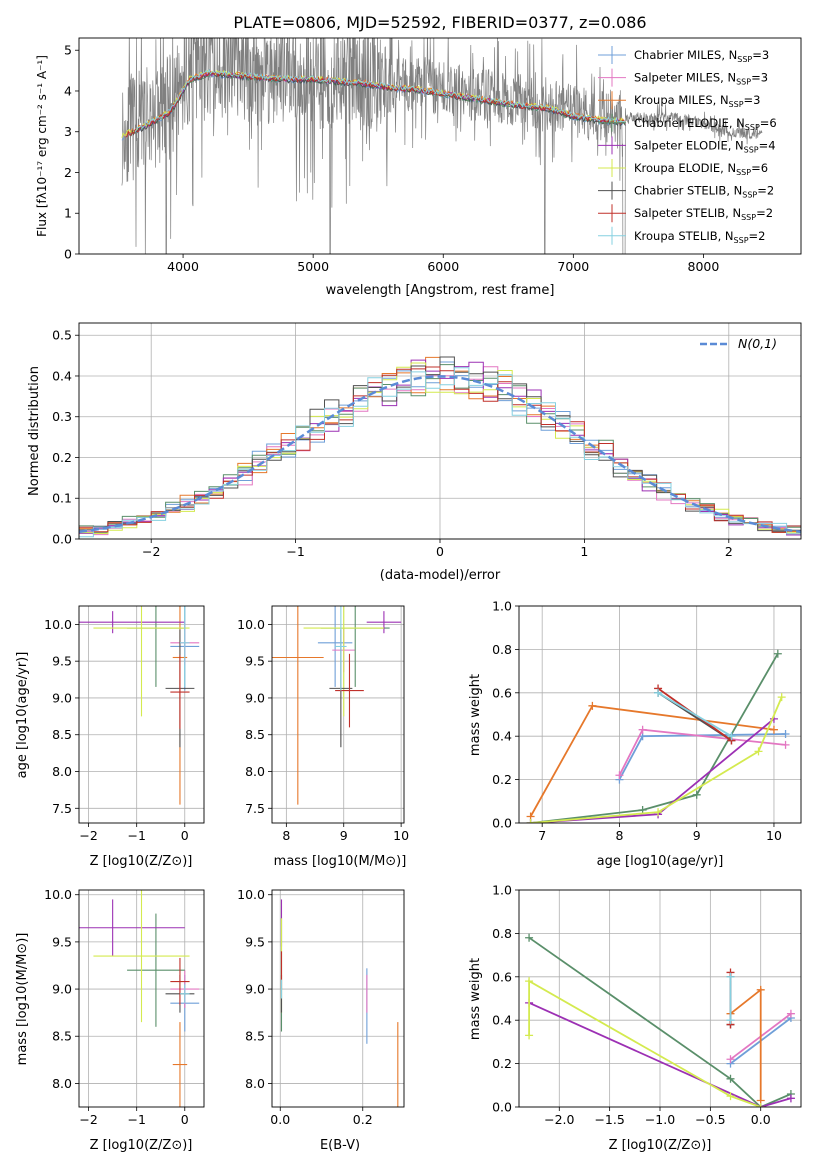 The image size is (819, 1170). What do you see at coordinates (141, 1145) in the screenshot?
I see `mass-vs-z-xlabel: Z [log10(Z/Z⊙)]` at bounding box center [141, 1145].